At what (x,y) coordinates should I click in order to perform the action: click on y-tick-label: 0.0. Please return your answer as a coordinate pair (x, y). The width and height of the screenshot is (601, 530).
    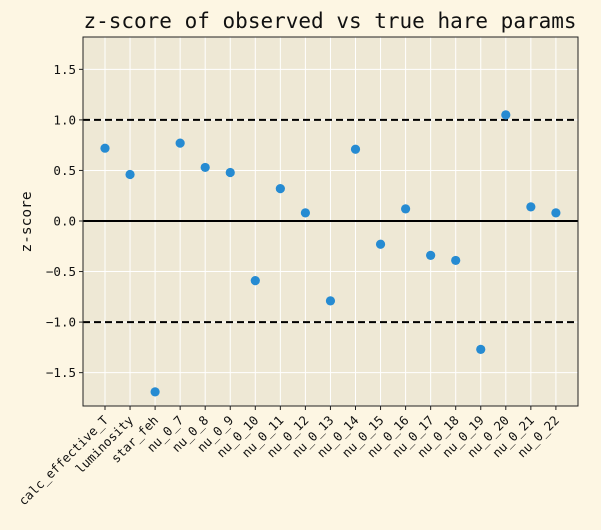
    Looking at the image, I should click on (64, 220).